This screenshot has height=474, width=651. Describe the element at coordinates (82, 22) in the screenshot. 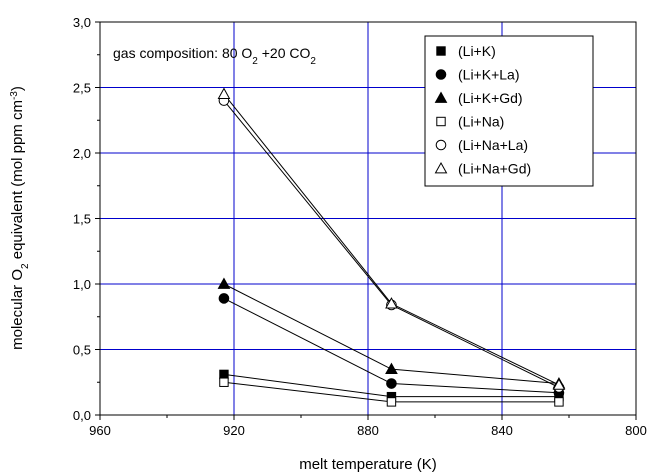

I see `y-tick-label: 3,0` at that location.